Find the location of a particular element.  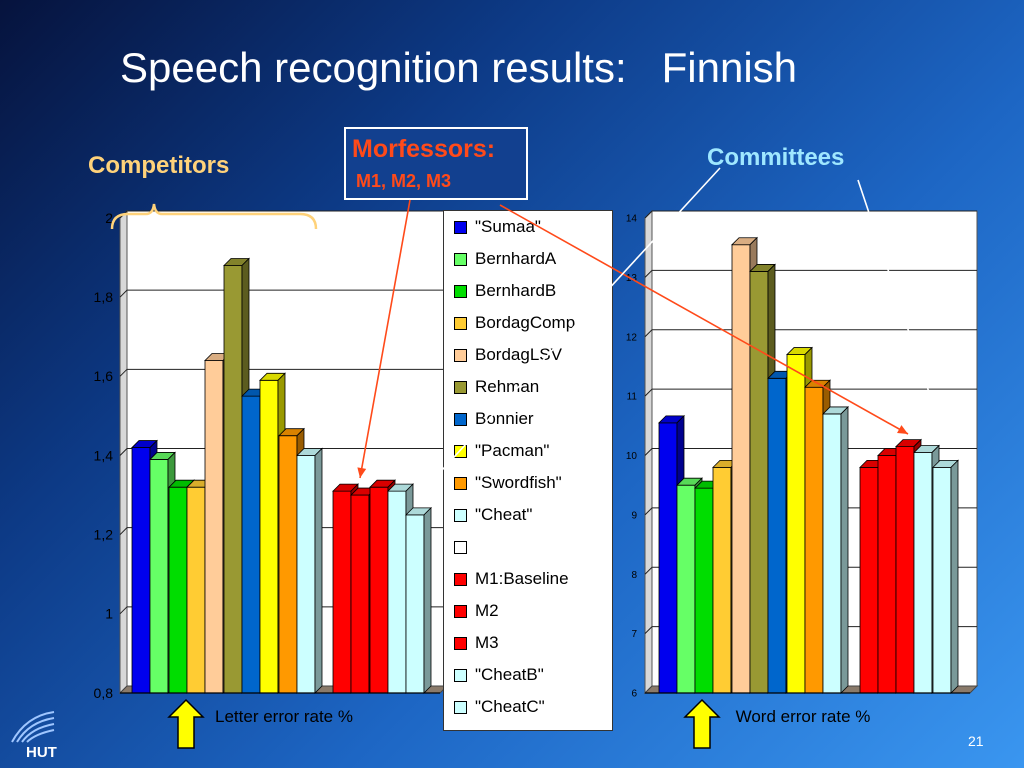

legend-item: BernhardB is located at coordinates (505, 291).